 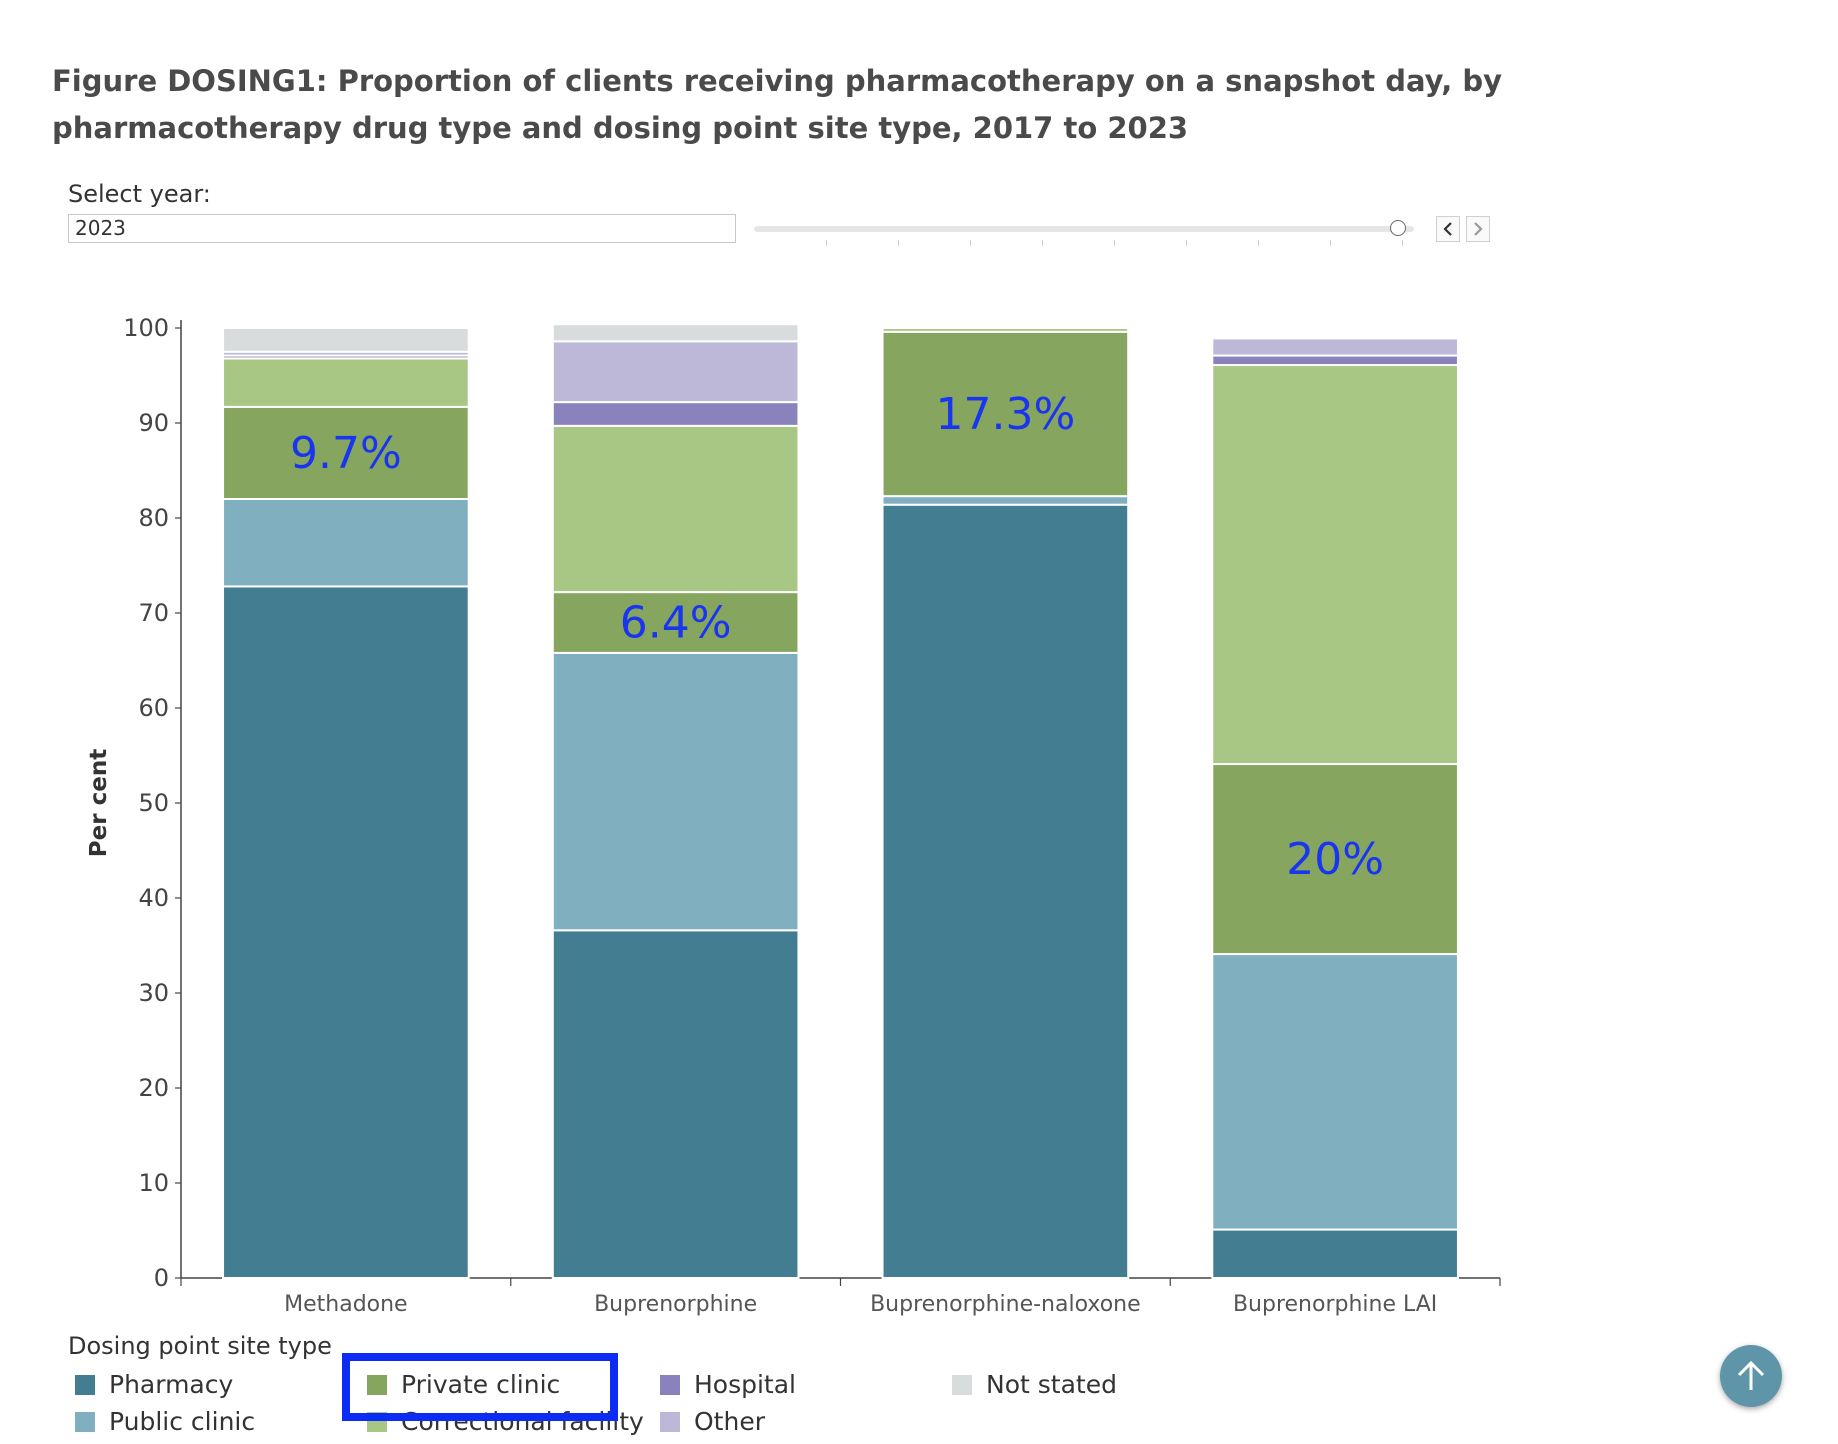 I want to click on legend-label: Not stated, so click(x=1051, y=1384).